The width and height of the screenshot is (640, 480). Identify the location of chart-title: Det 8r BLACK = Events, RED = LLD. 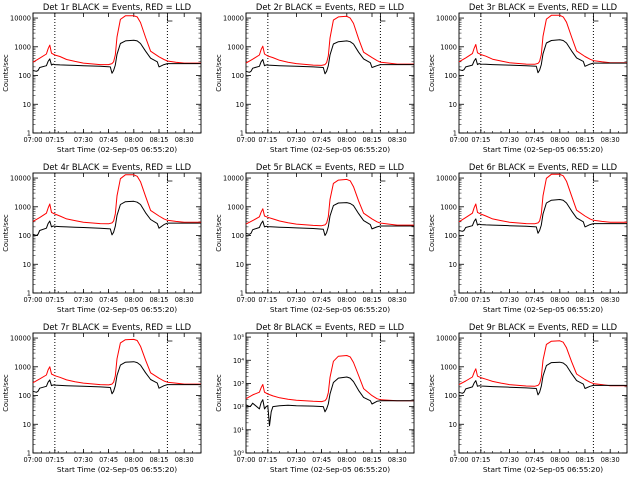
(330, 327).